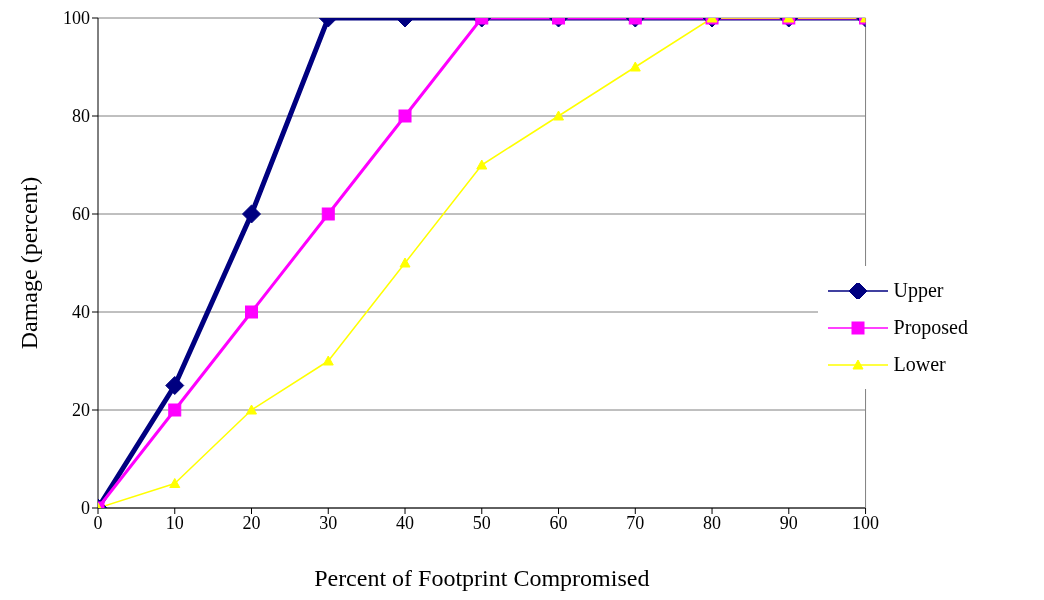 This screenshot has width=1044, height=600. Describe the element at coordinates (866, 522) in the screenshot. I see `x-tick-label: 100` at that location.